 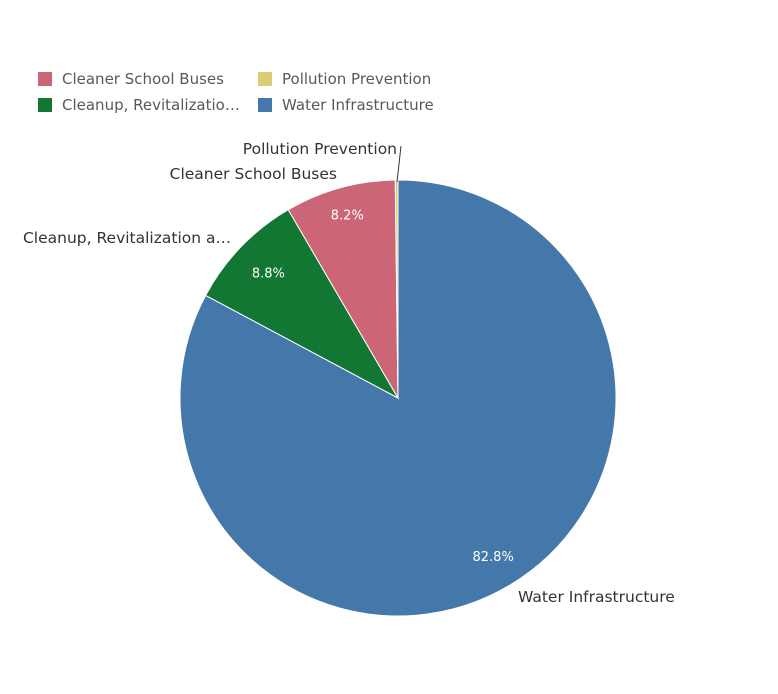 I want to click on pie-slice-buses, so click(x=343, y=289).